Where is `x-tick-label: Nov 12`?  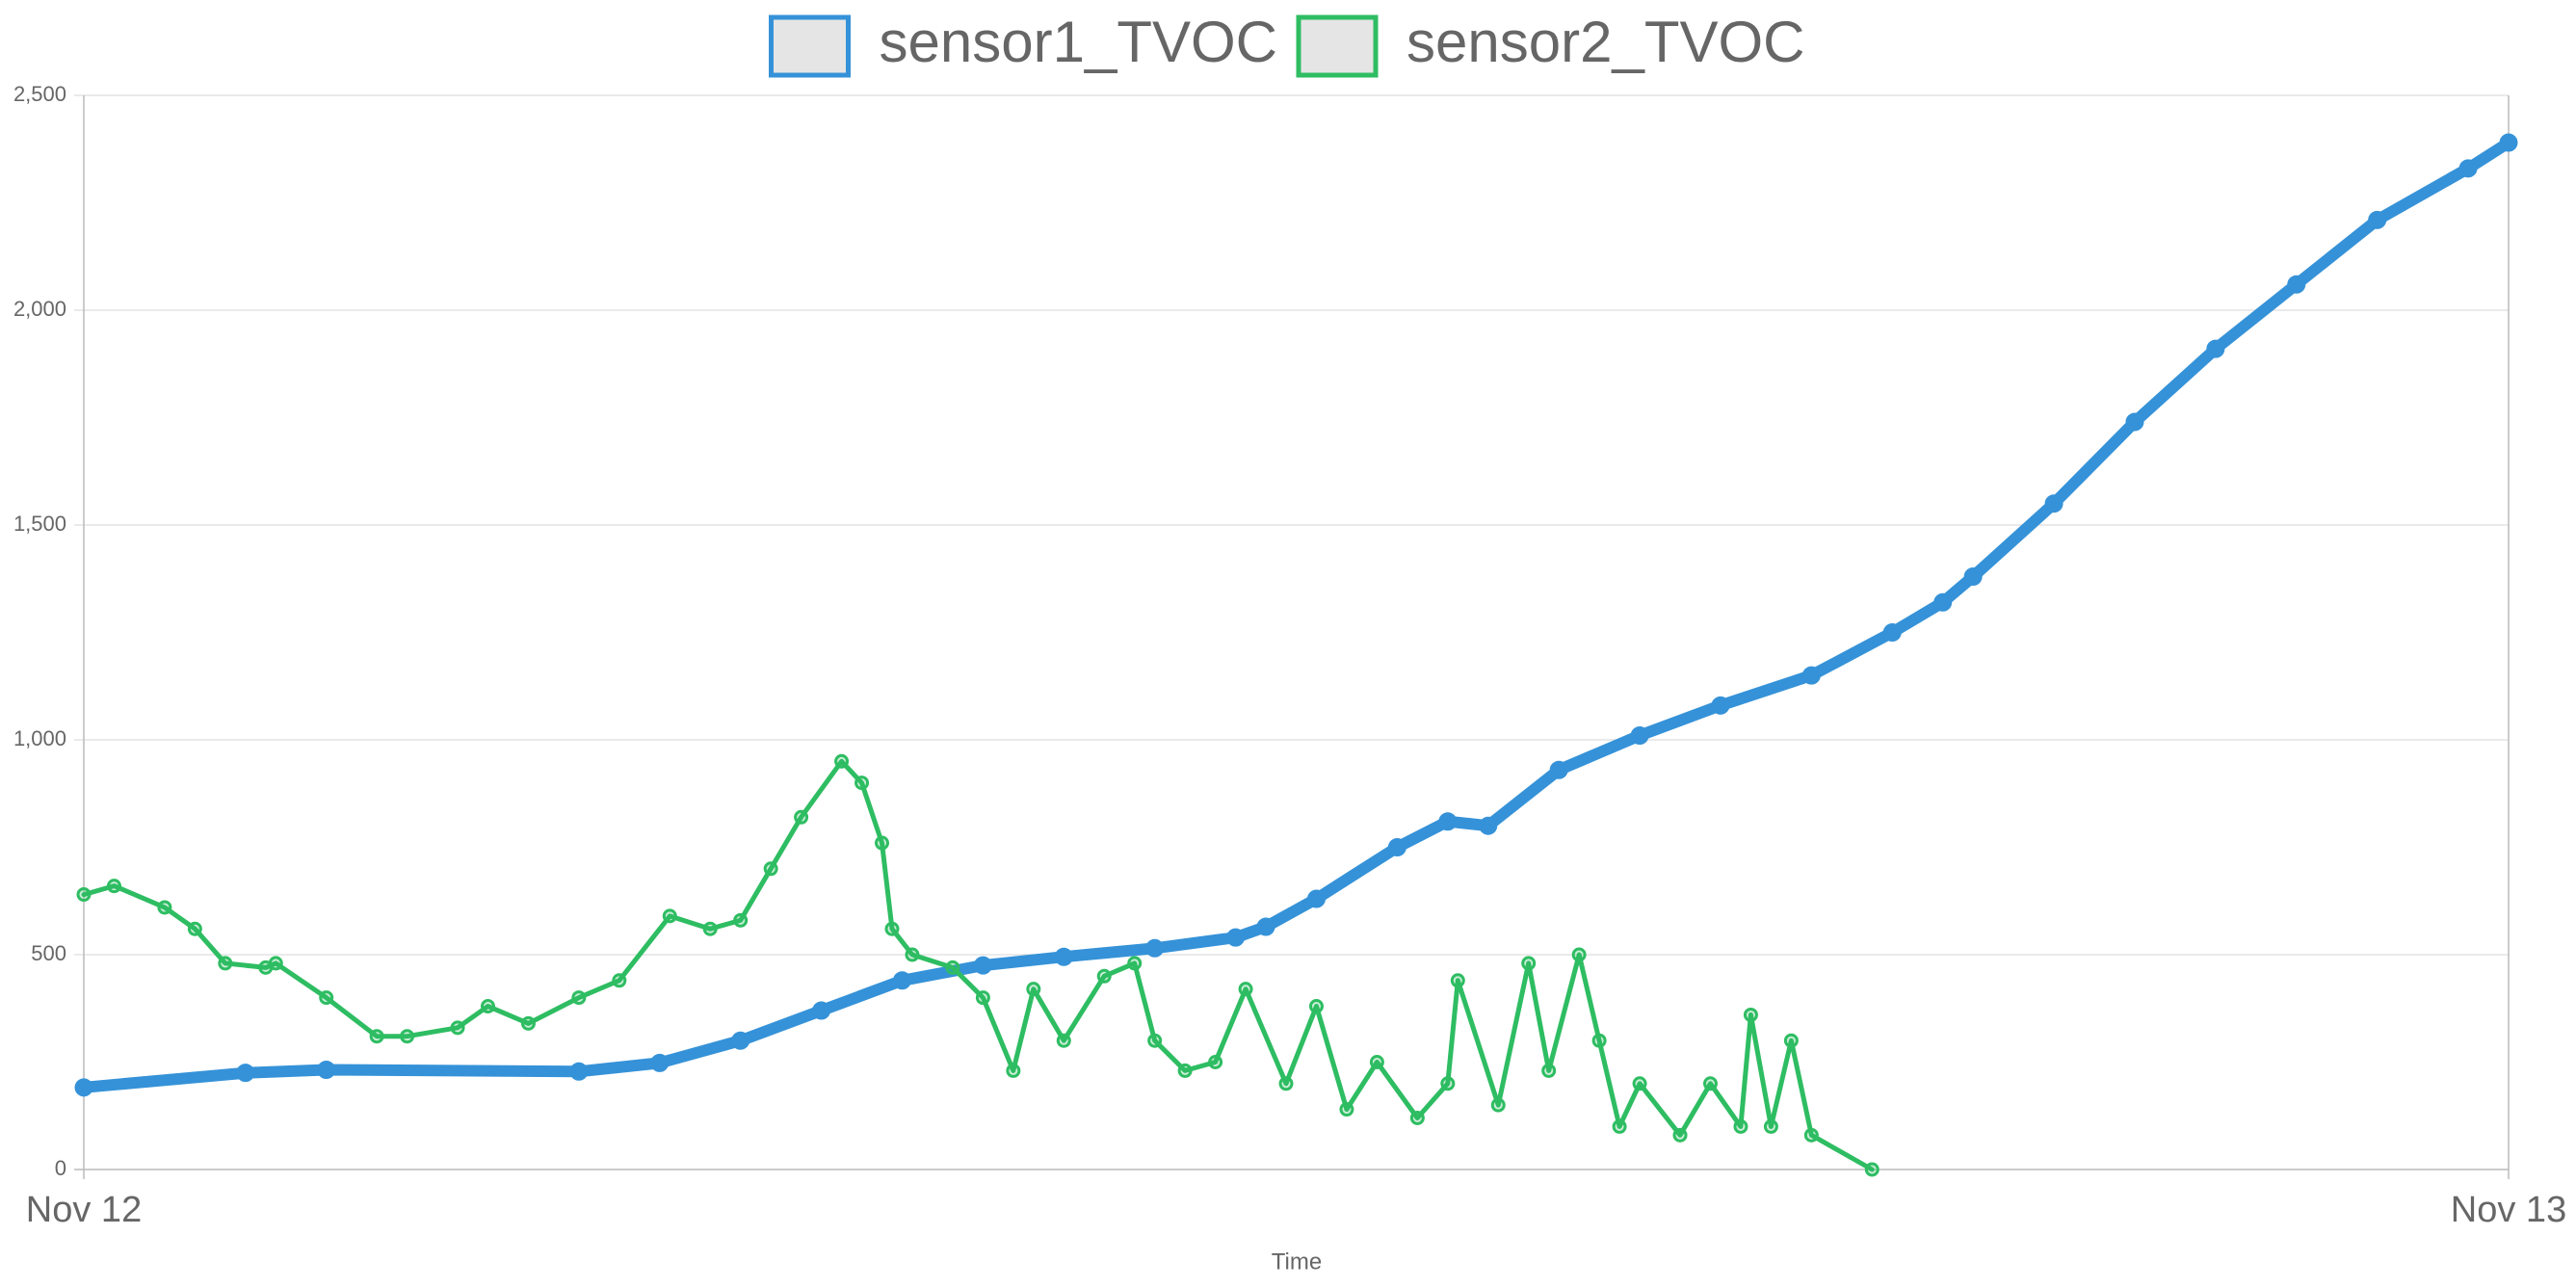 x-tick-label: Nov 12 is located at coordinates (84, 1210).